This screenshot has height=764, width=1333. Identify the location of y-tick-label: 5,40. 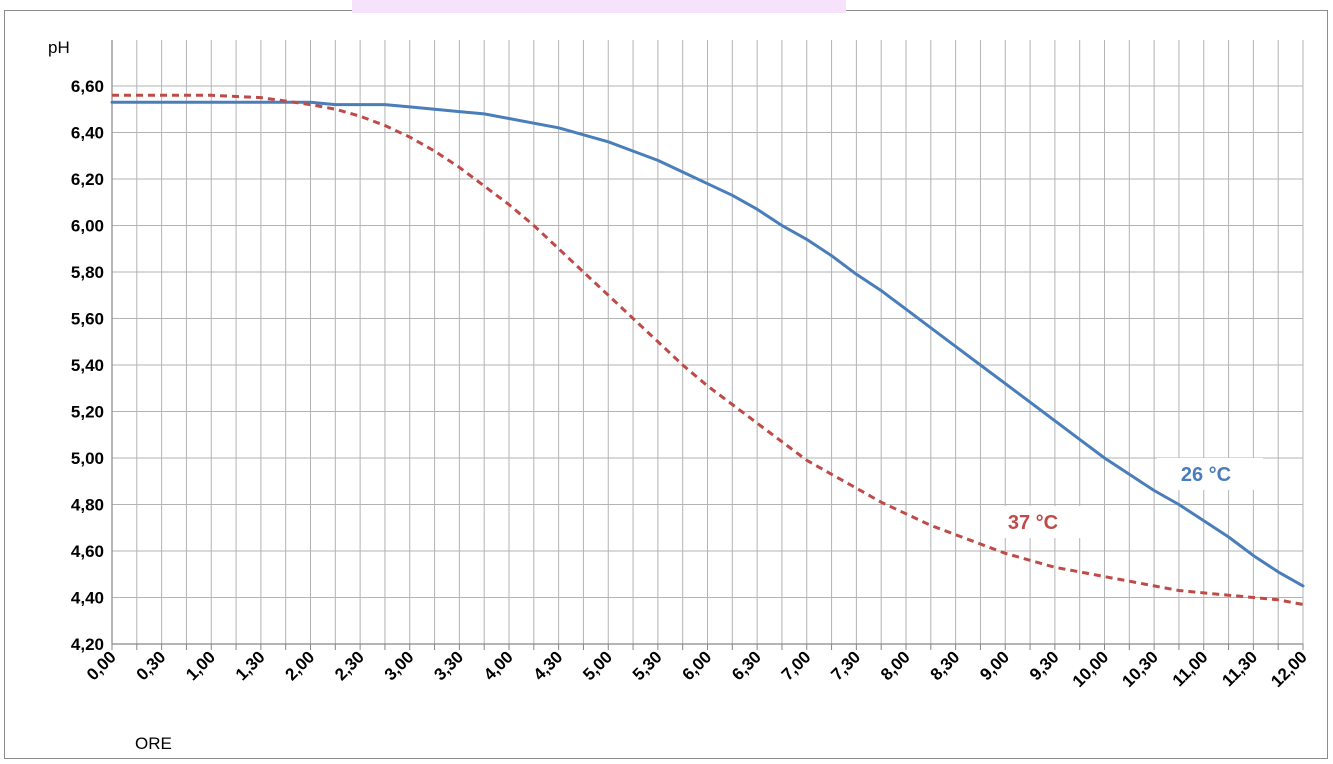
(87, 365).